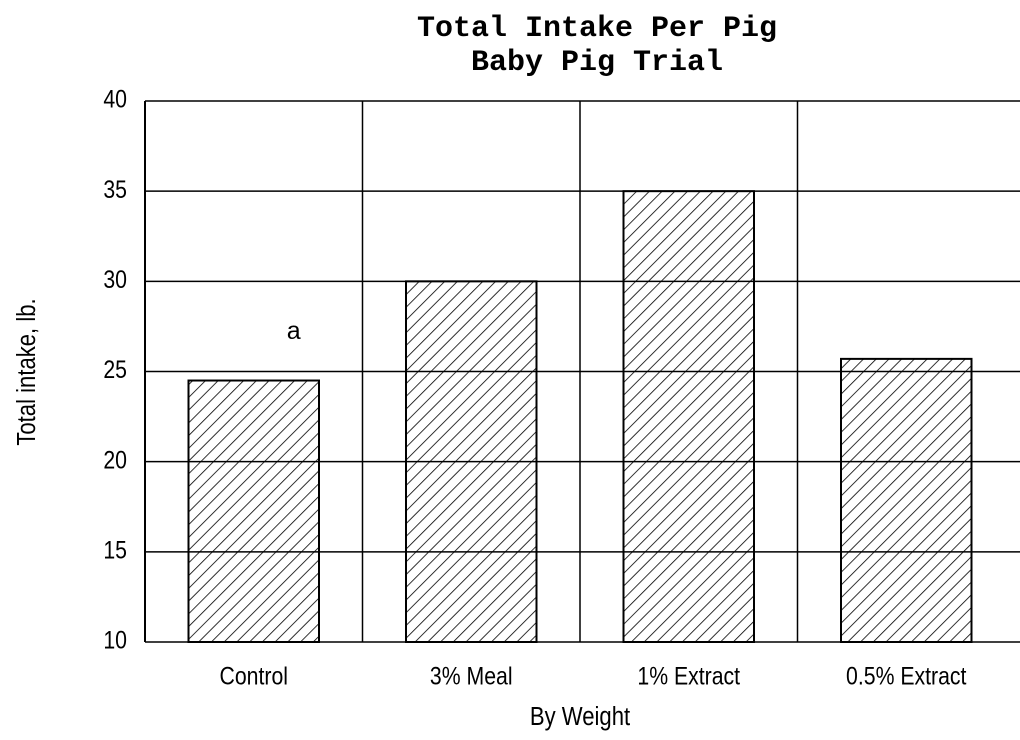 The image size is (1020, 740). I want to click on x-tick-label: 1% Extract, so click(688, 676).